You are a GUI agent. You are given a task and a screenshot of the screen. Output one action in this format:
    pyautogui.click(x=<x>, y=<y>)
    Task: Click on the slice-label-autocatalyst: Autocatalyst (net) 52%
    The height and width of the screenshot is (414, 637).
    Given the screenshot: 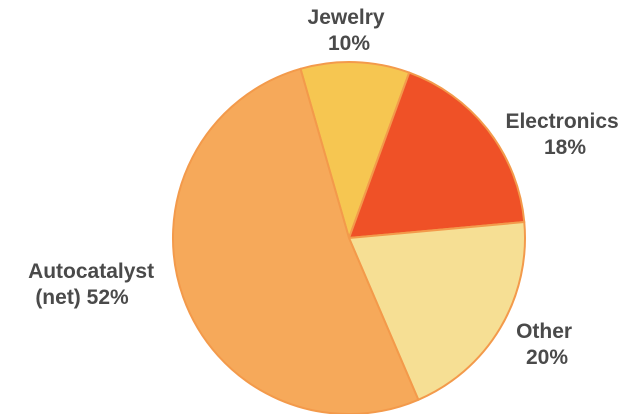 What is the action you would take?
    pyautogui.click(x=94, y=284)
    